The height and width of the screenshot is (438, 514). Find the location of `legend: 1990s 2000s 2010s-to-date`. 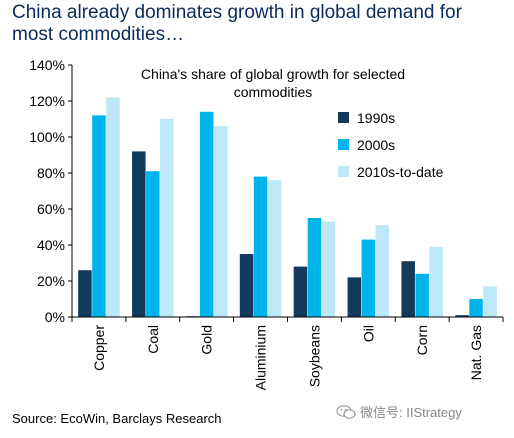

legend: 1990s 2000s 2010s-to-date is located at coordinates (391, 145).